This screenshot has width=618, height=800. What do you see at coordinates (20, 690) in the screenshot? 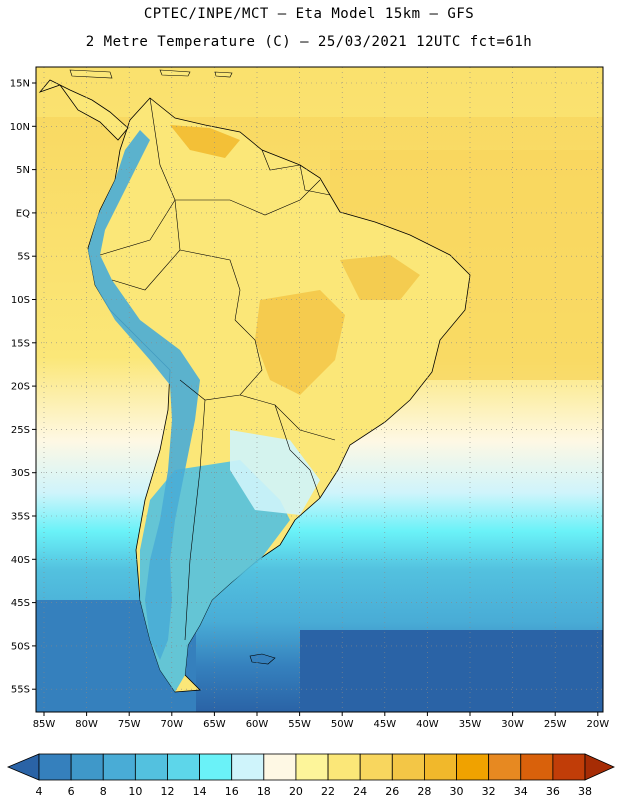
I see `lat-label: 55S` at bounding box center [20, 690].